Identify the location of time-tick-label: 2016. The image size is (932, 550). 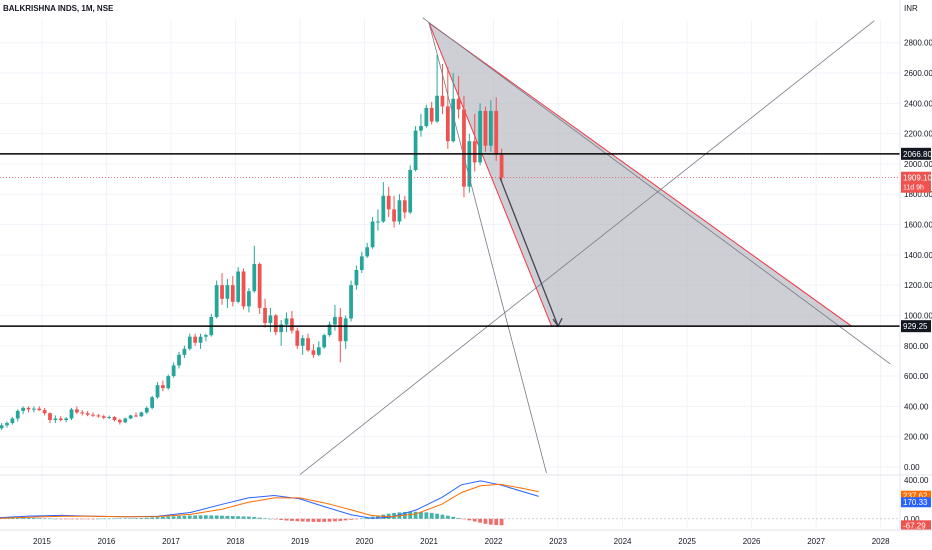
(107, 541).